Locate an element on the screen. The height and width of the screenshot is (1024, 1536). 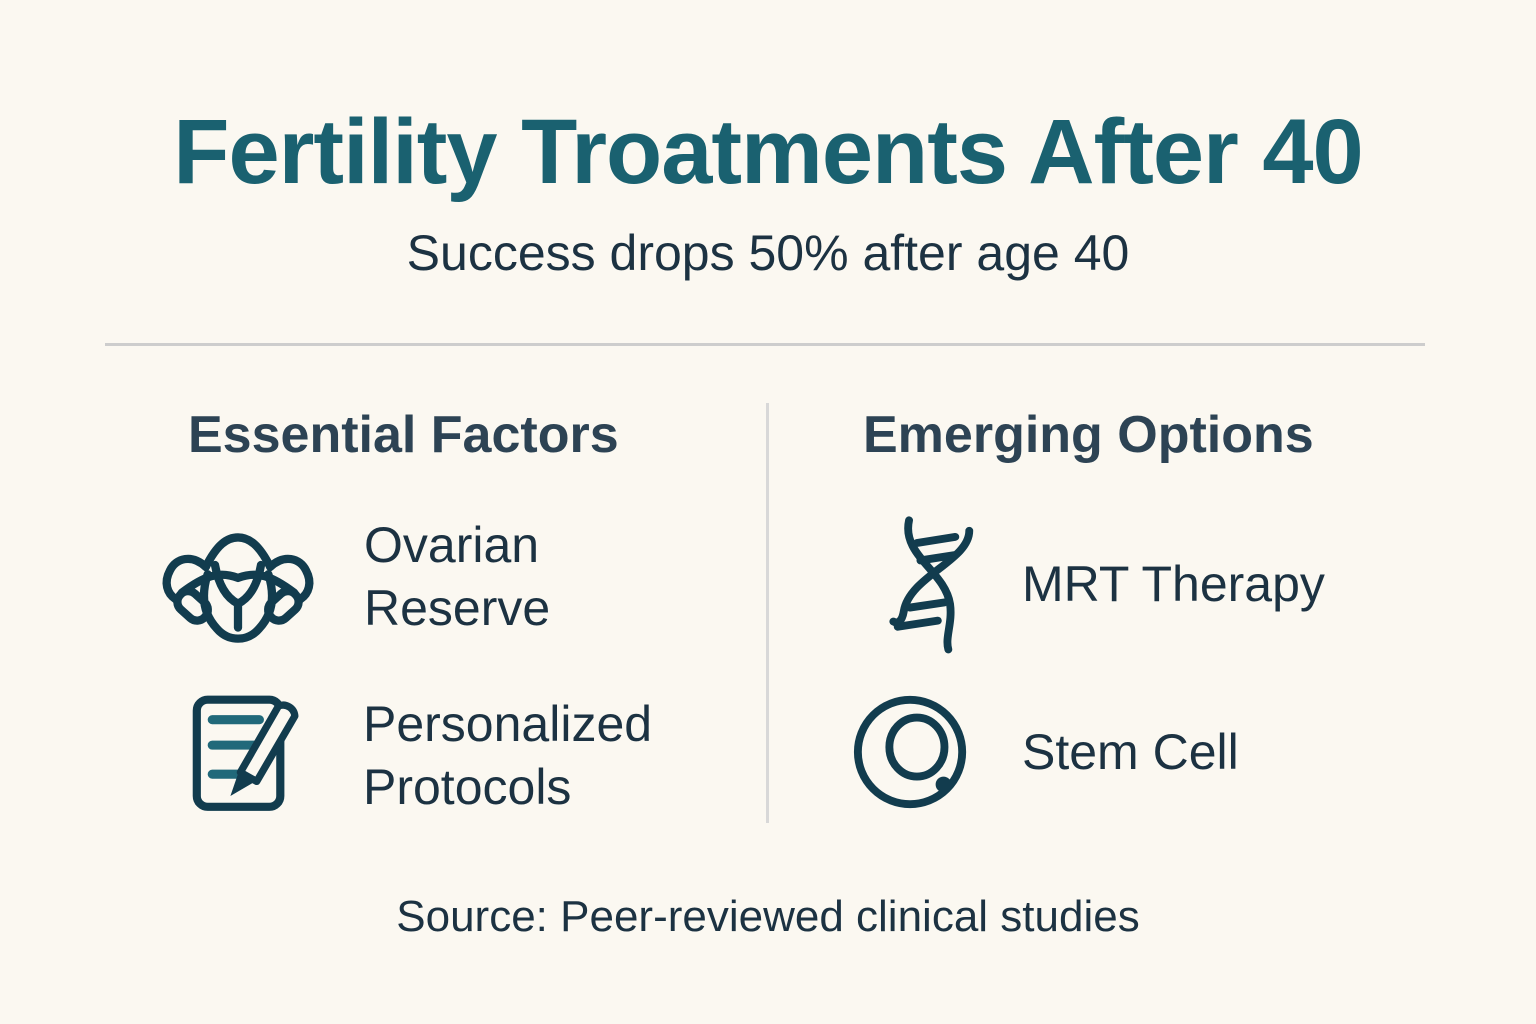
list-item-stem-cell: Stem Cell is located at coordinates (1044, 752).